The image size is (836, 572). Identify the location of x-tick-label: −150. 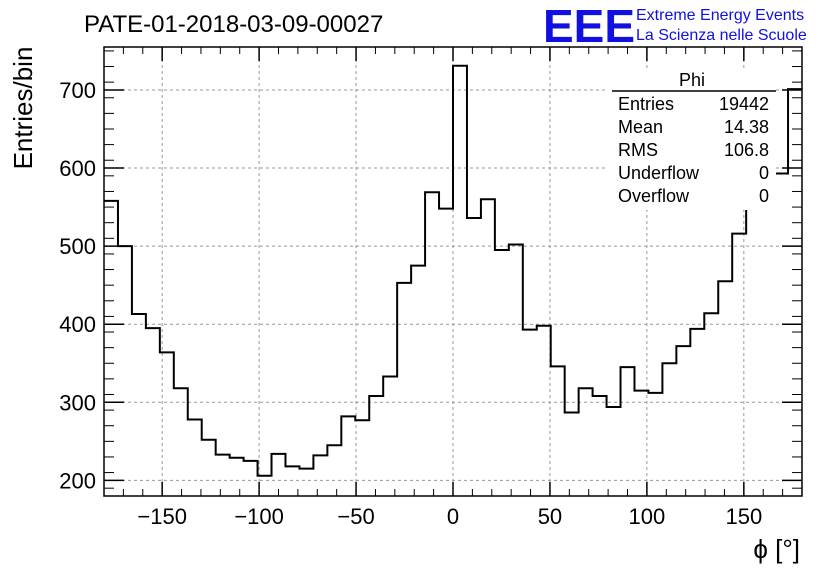
(162, 516).